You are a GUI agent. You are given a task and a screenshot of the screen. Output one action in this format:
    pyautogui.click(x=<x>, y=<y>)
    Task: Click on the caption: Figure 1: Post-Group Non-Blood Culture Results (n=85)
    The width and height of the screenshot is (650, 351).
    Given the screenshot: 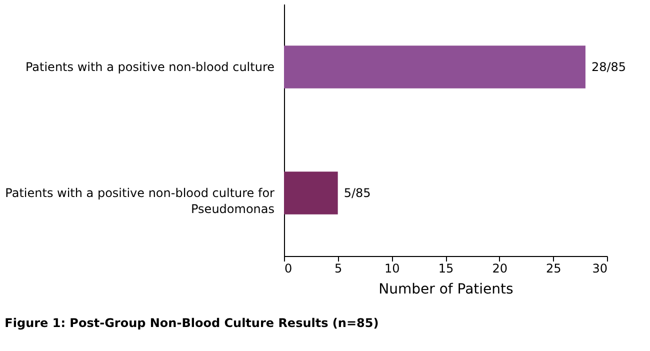 What is the action you would take?
    pyautogui.click(x=191, y=323)
    